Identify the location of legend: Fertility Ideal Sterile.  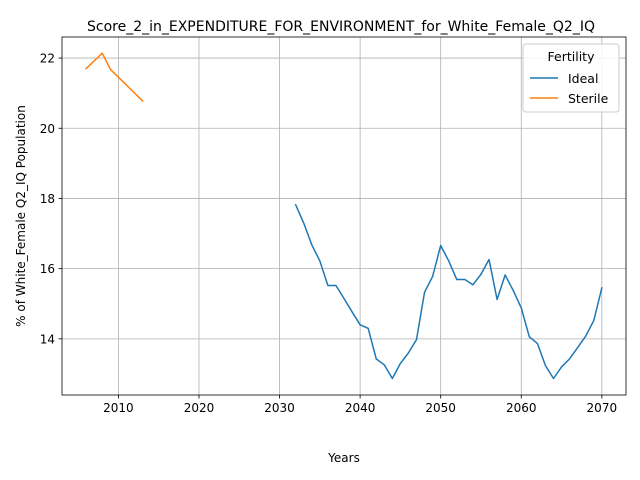
(571, 78).